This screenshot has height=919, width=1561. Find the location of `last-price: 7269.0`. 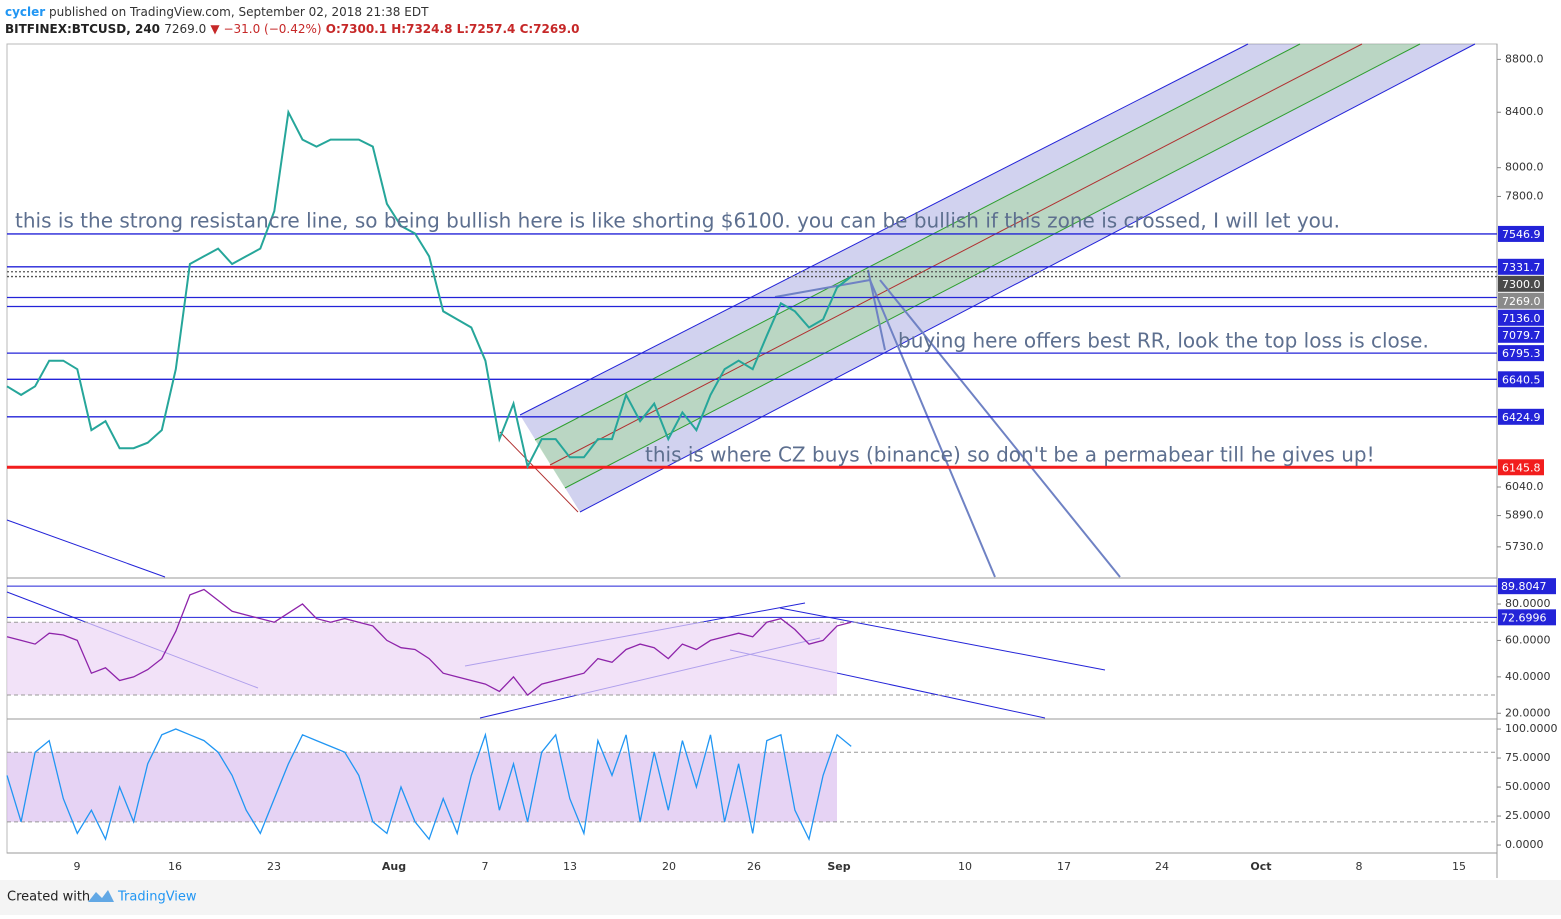

last-price: 7269.0 is located at coordinates (185, 29).